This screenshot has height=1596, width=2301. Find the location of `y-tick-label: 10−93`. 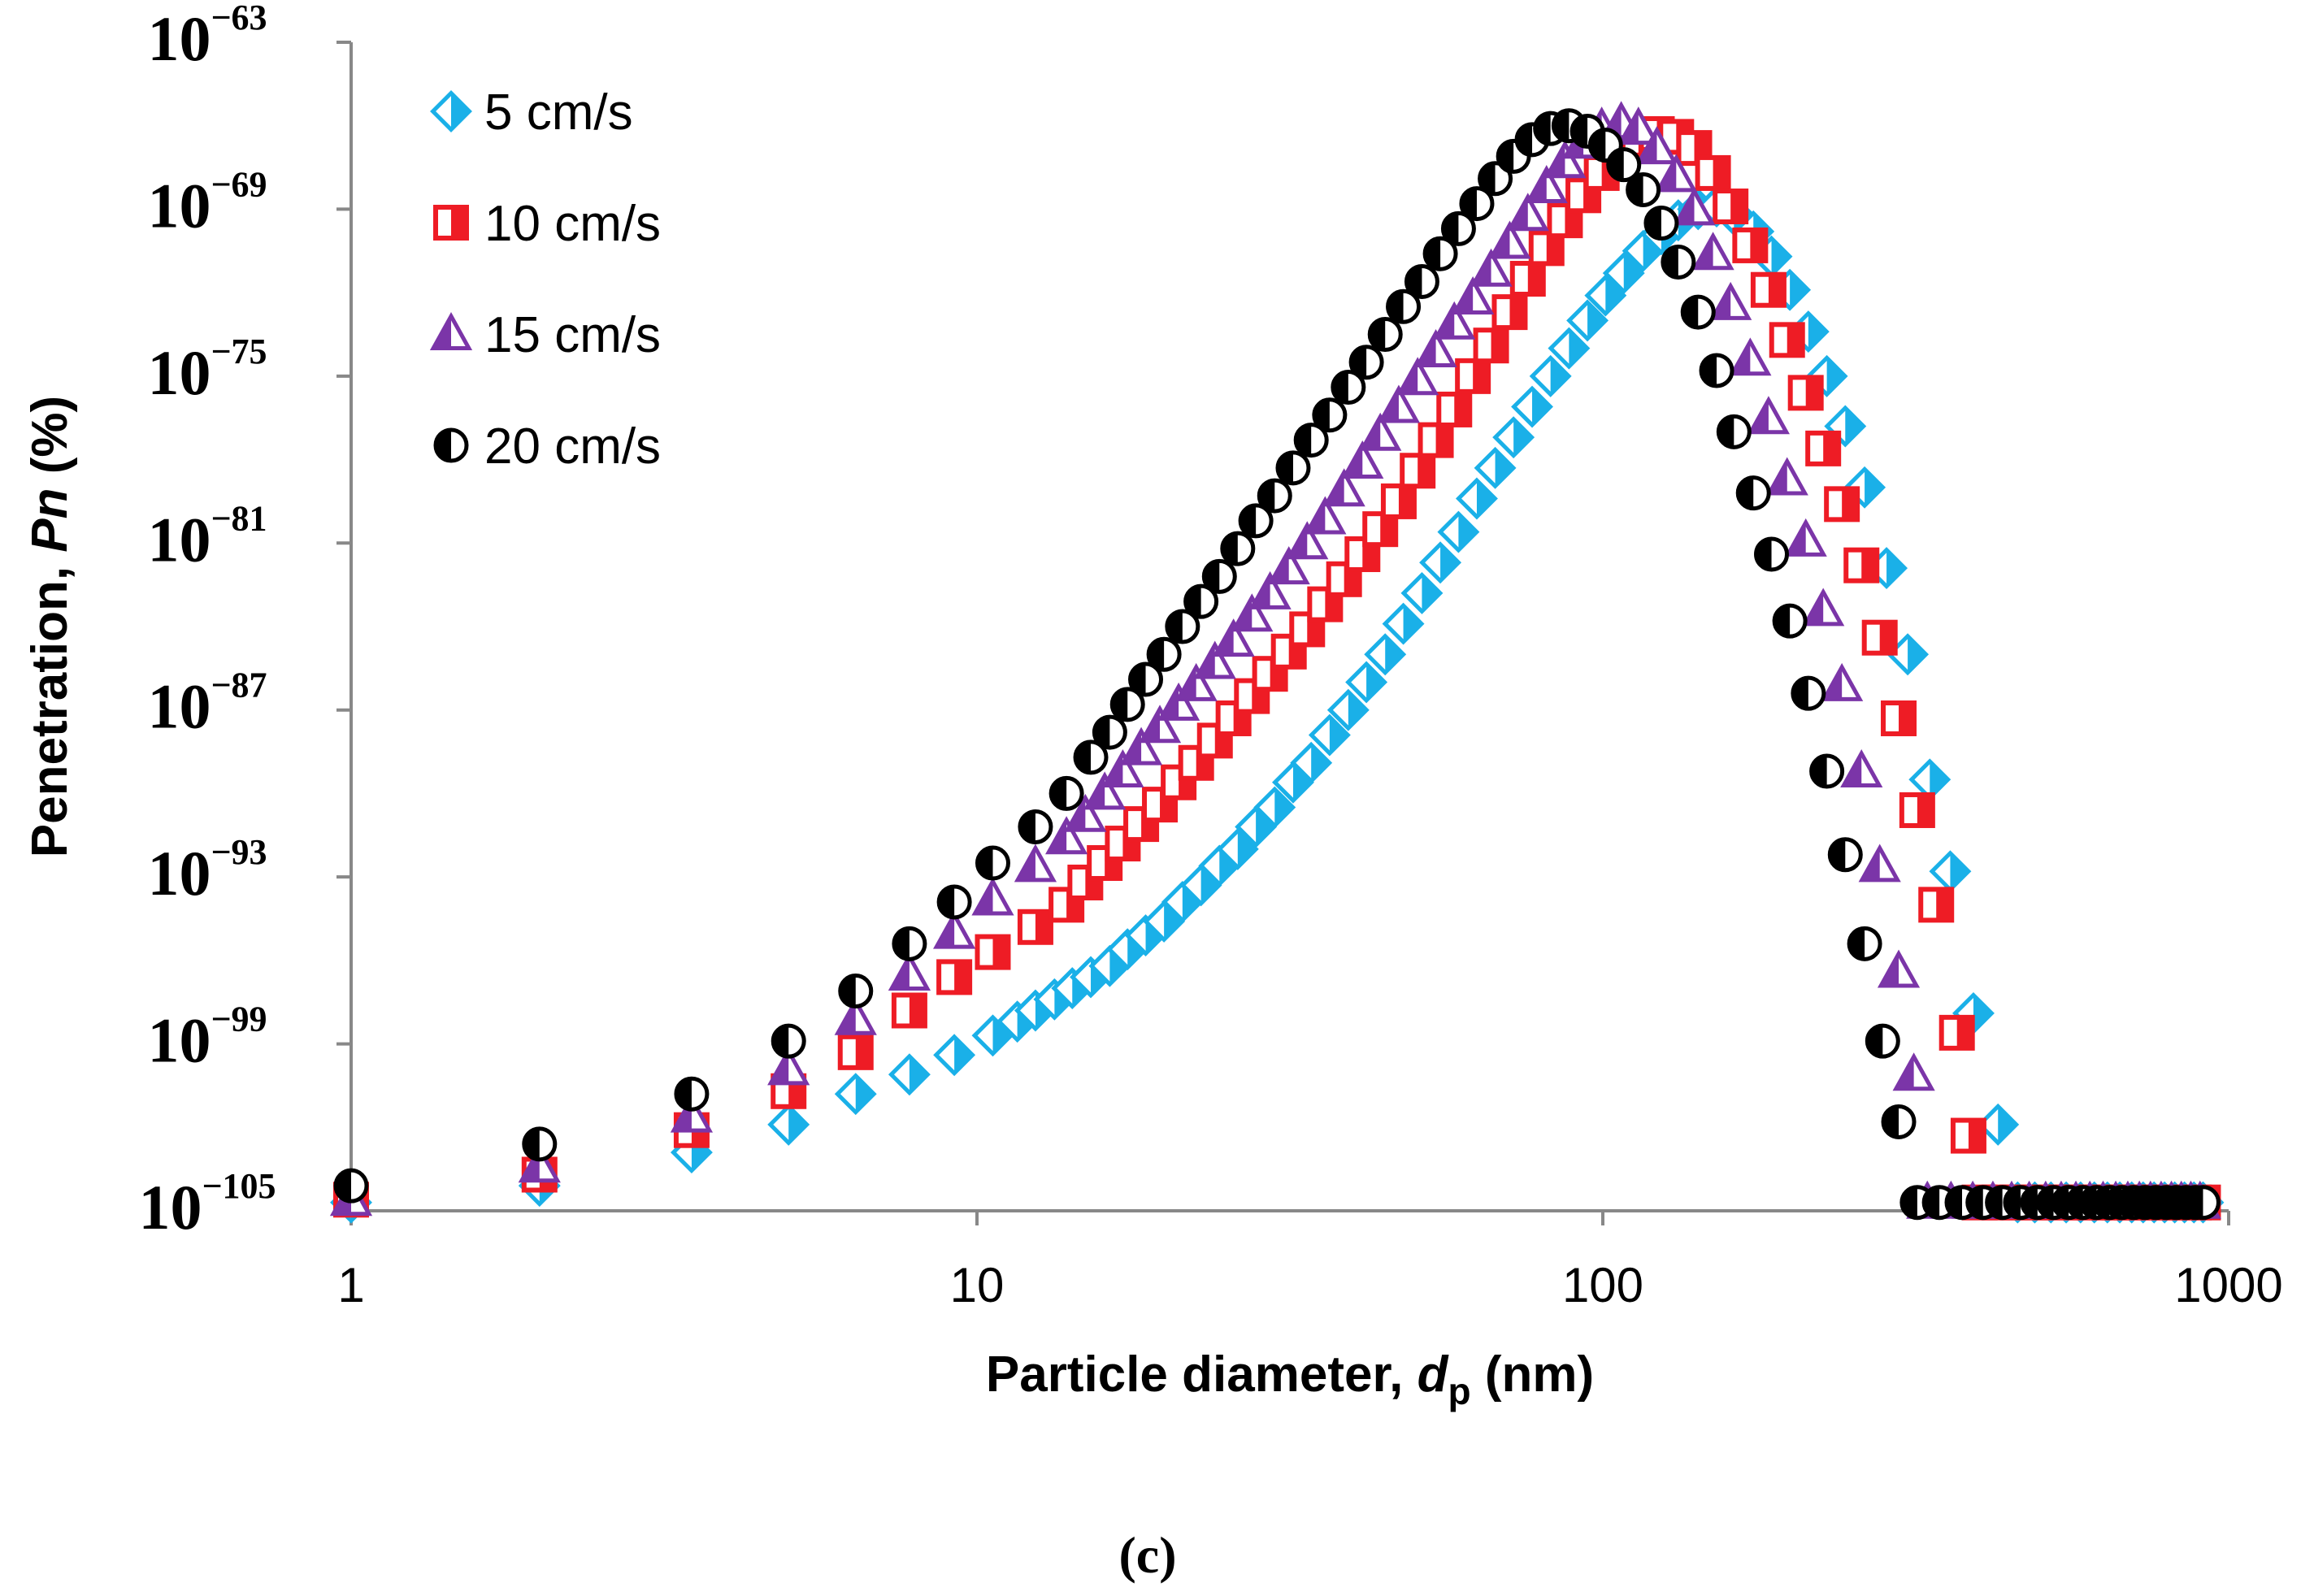

y-tick-label: 10−93 is located at coordinates (207, 870).